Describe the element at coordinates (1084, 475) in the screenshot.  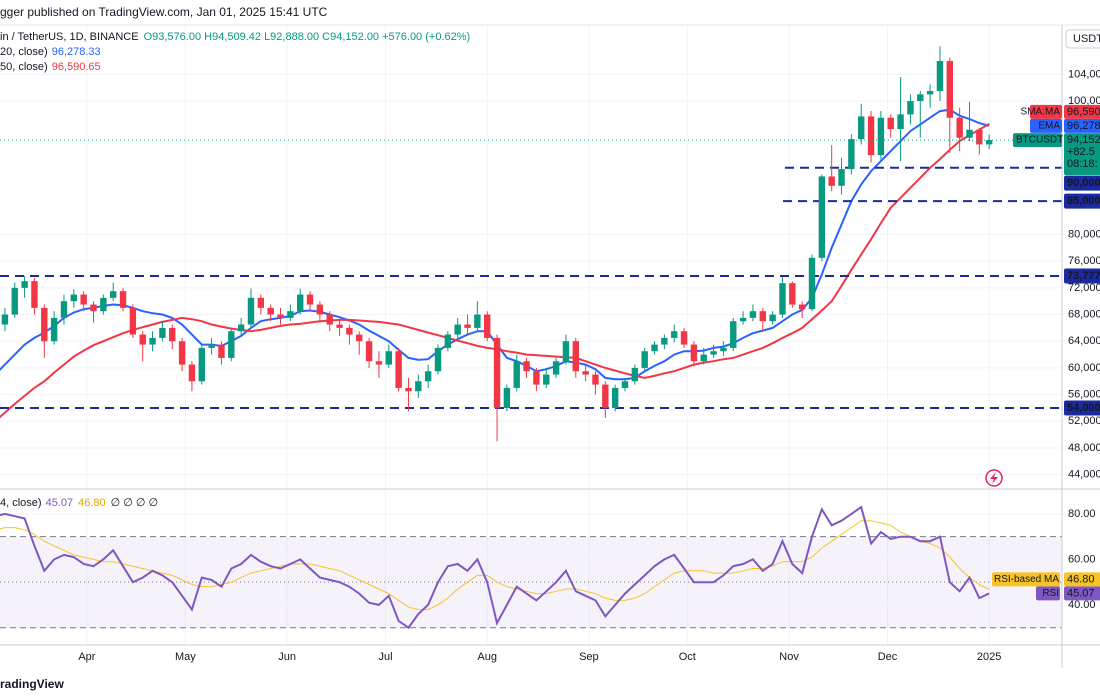
I see `y-tick-label: 44,000` at that location.